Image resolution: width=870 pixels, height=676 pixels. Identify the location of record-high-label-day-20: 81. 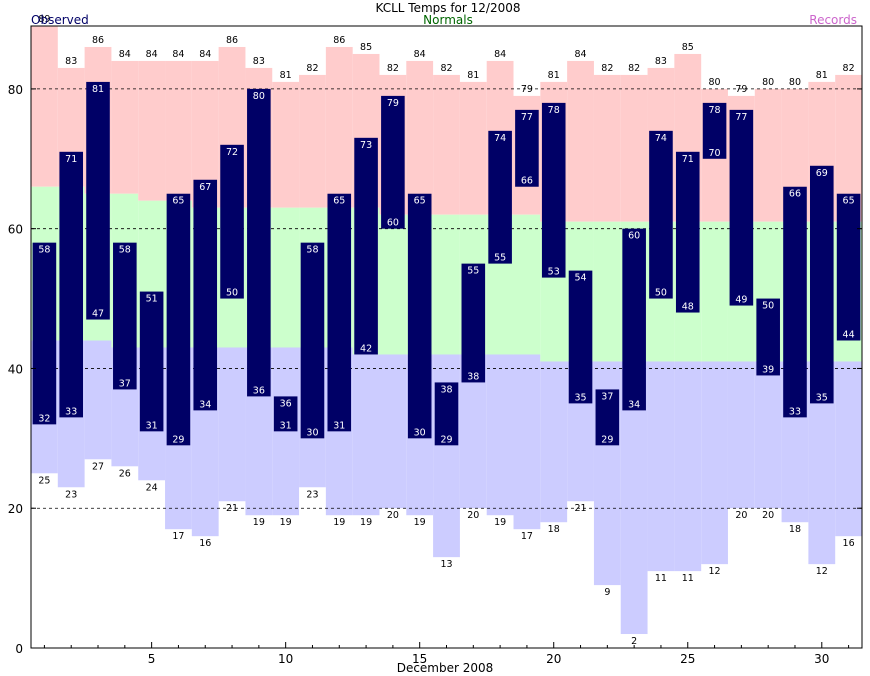
(554, 75).